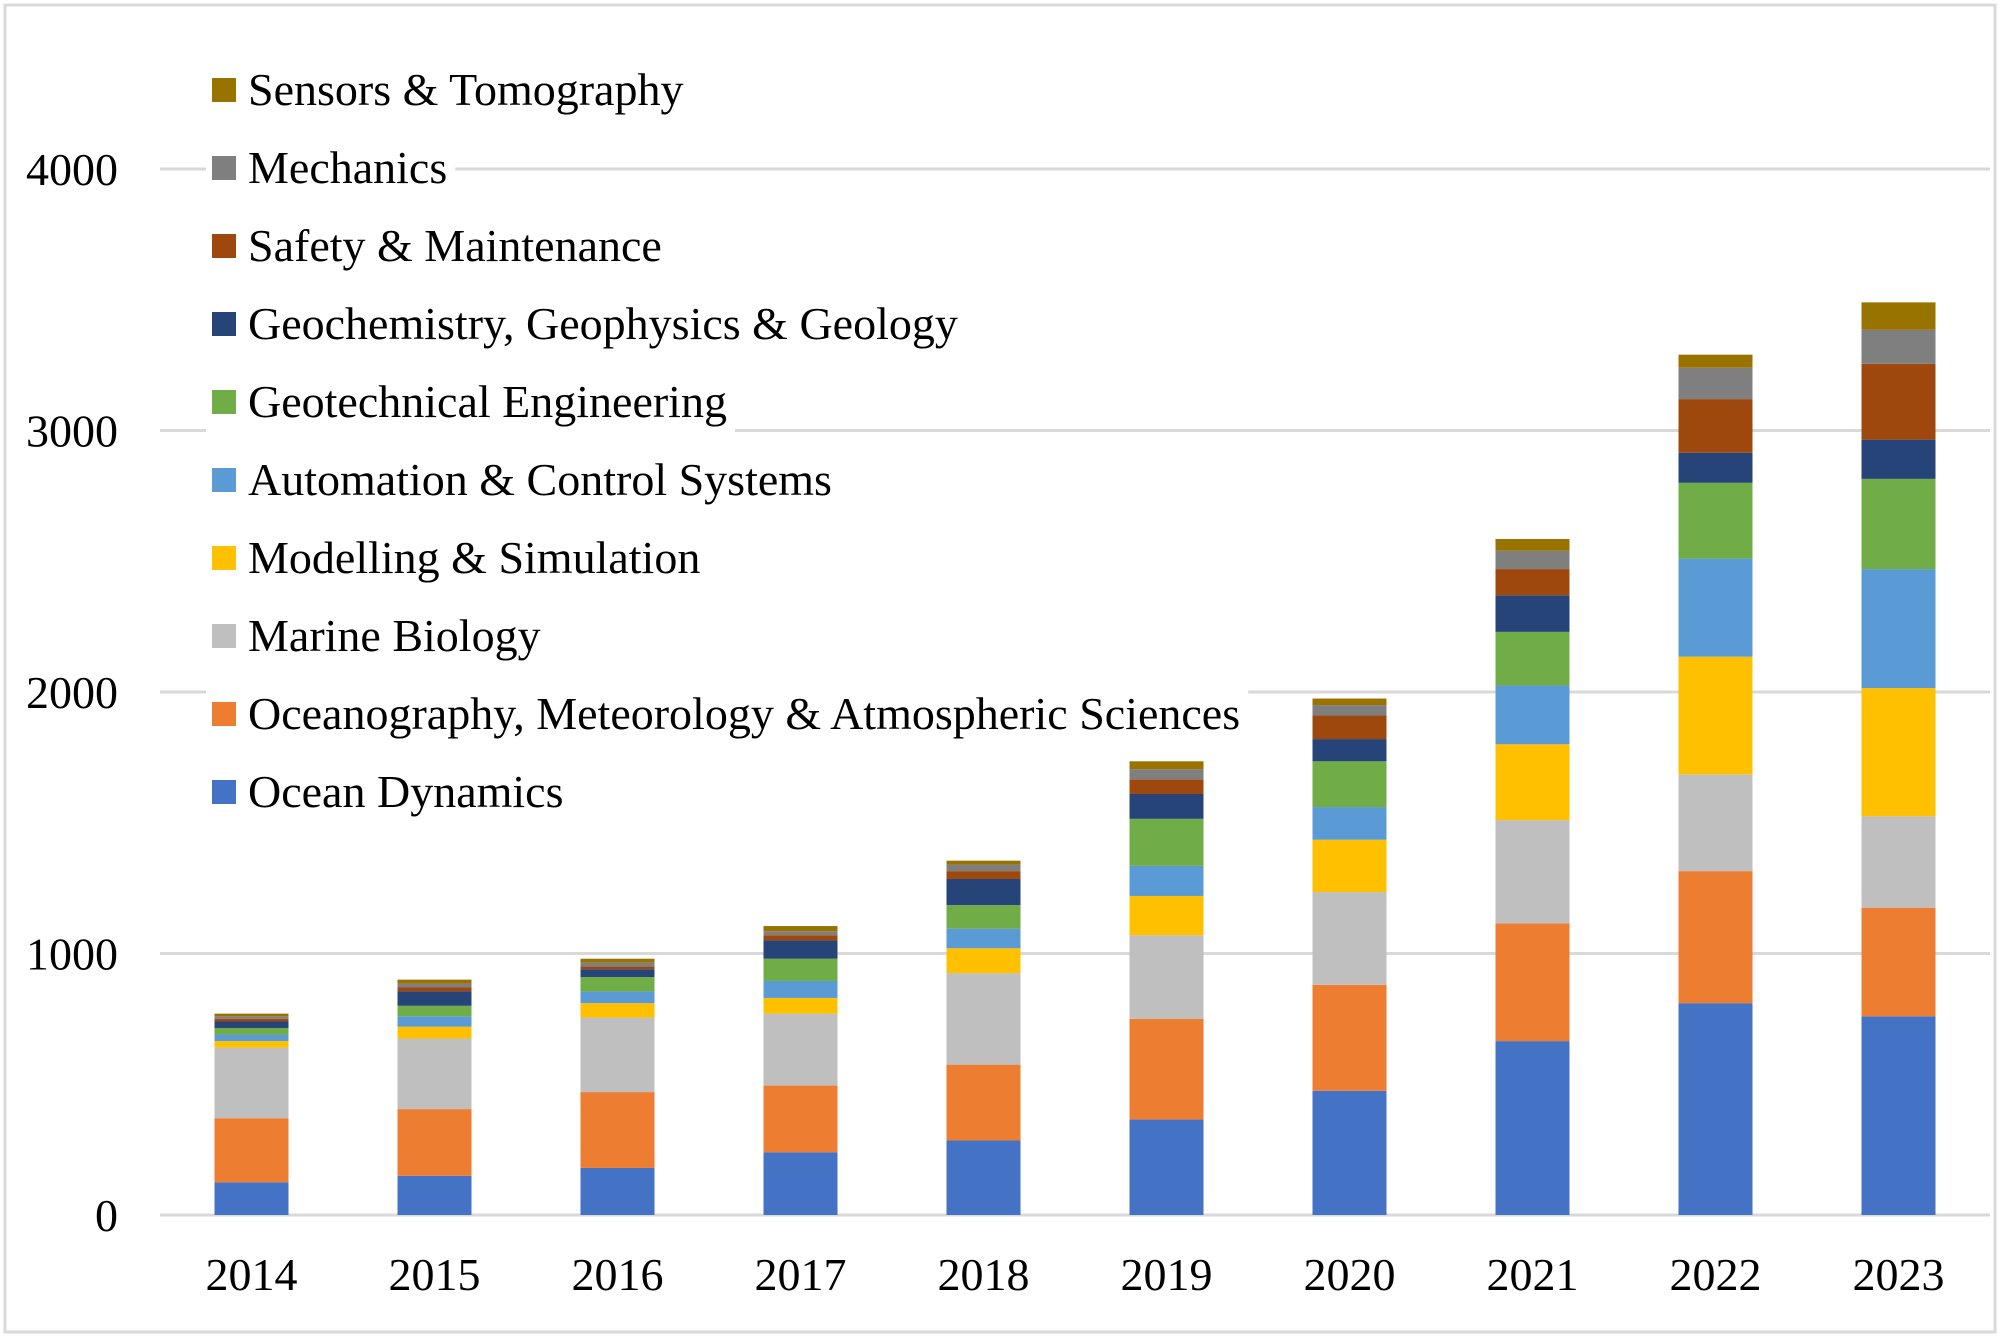 This screenshot has width=2000, height=1337. I want to click on x-tick-label: 2023, so click(1899, 1274).